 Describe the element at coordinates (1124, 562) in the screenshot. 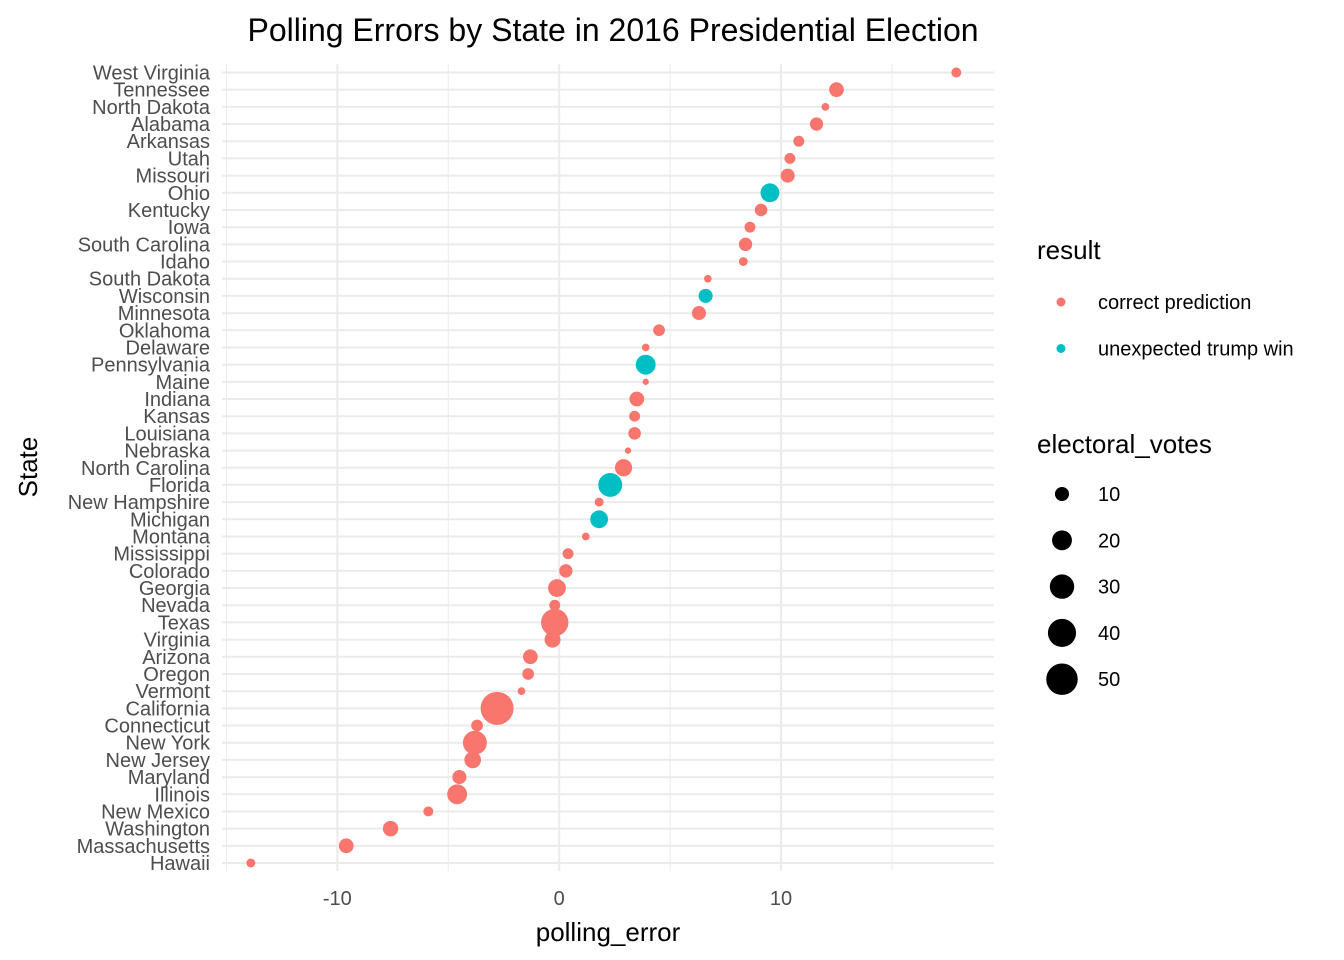

I see `size-legend: electoral_votes 10 20 30 40 50` at that location.